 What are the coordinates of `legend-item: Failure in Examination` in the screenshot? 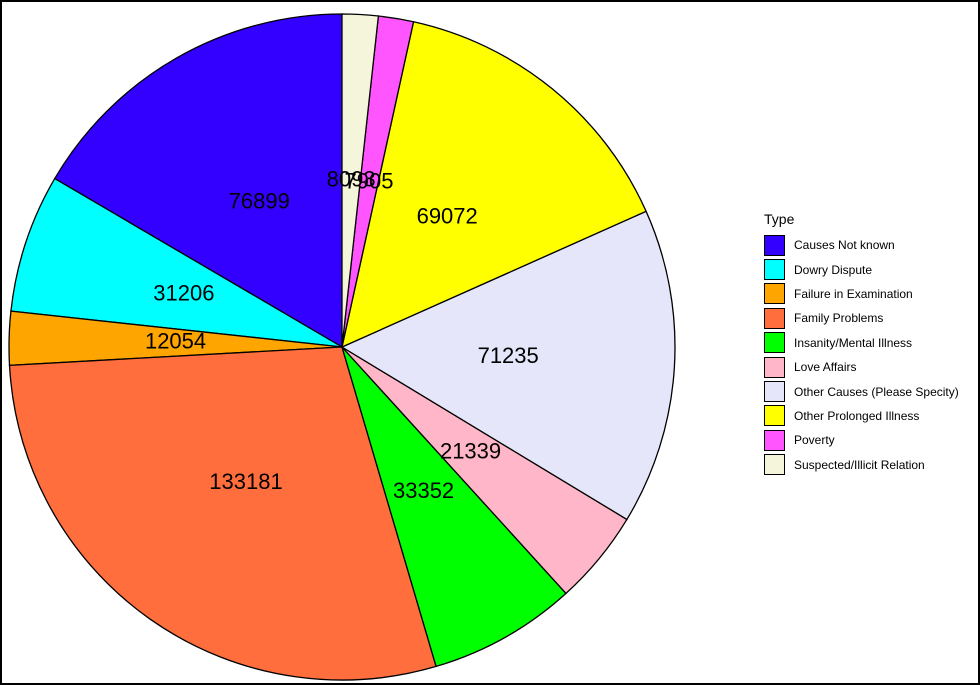 It's located at (861, 294).